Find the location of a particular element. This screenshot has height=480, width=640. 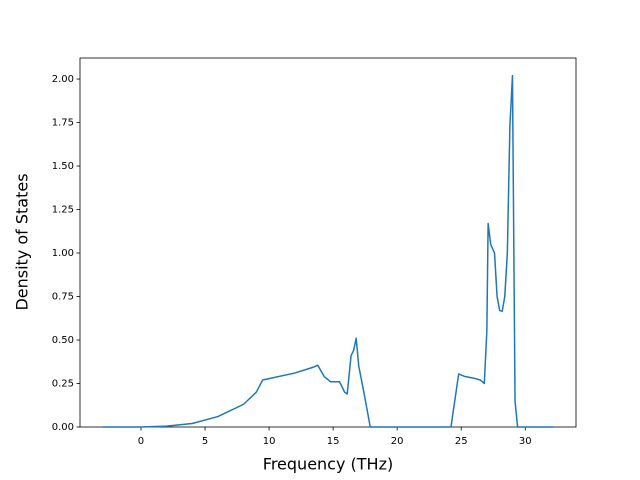

y-axis-title: Density of States is located at coordinates (22, 241).